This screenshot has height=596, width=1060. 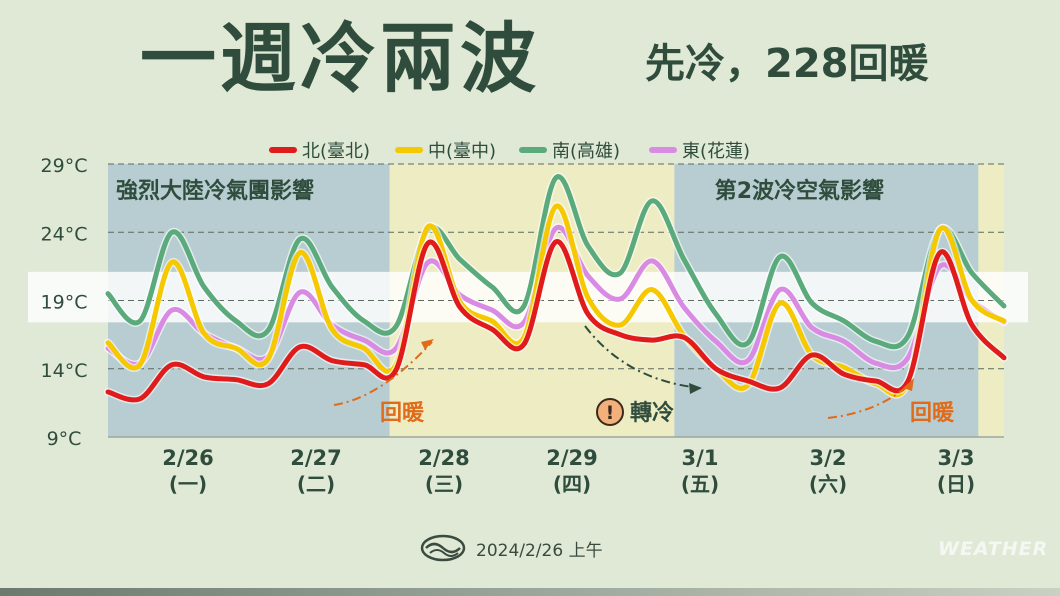 I want to click on warming-label-1: 回暖, so click(x=402, y=413).